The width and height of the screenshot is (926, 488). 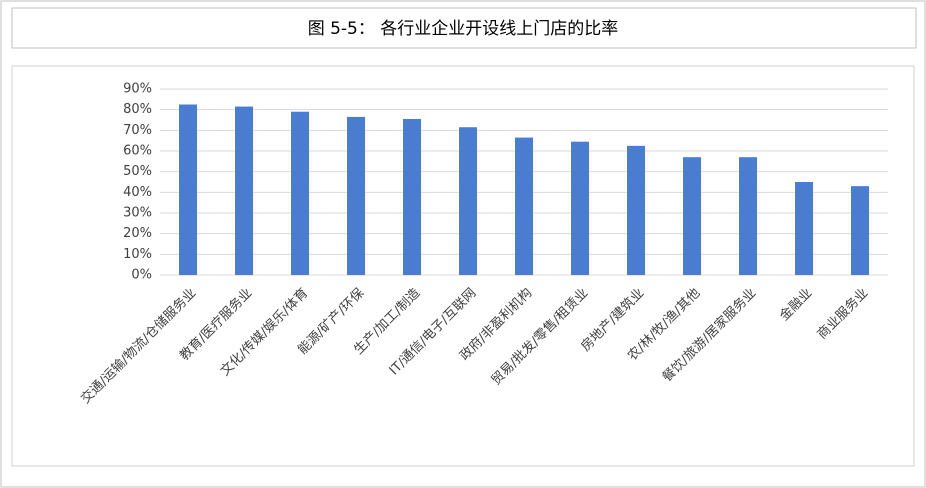 What do you see at coordinates (141, 275) in the screenshot?
I see `y-tick-label: 0%` at bounding box center [141, 275].